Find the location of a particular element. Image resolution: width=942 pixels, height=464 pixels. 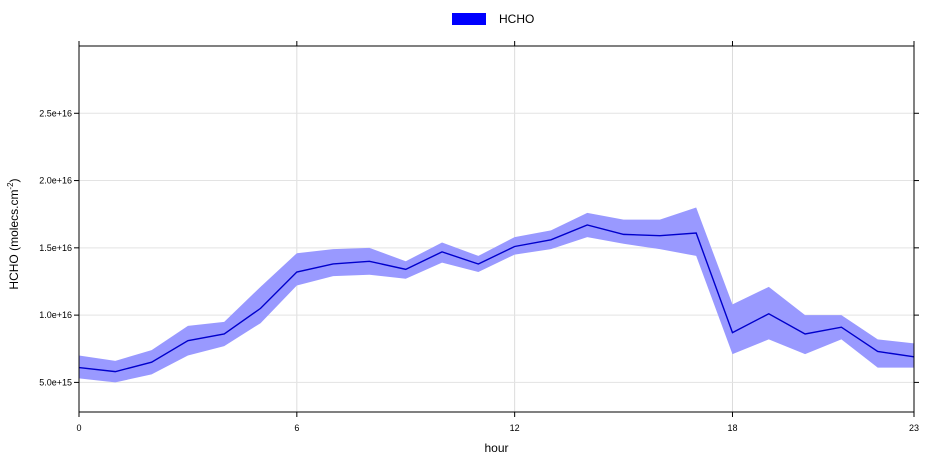

legend-swatch is located at coordinates (469, 19).